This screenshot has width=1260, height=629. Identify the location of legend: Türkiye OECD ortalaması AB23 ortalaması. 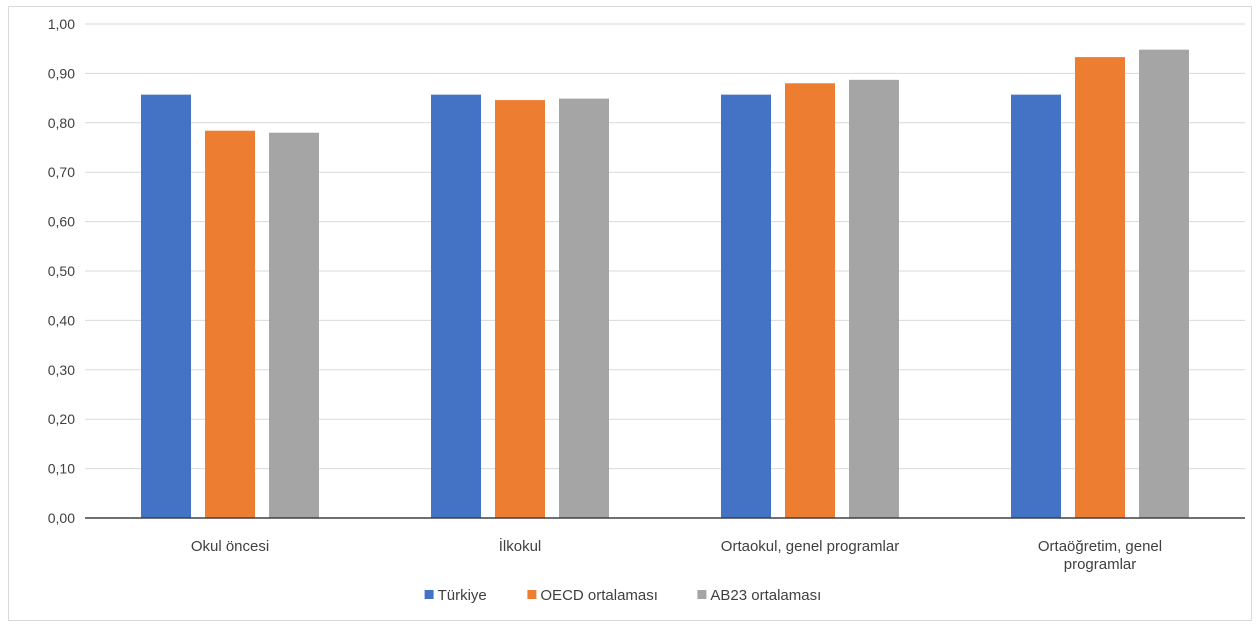
(622, 595).